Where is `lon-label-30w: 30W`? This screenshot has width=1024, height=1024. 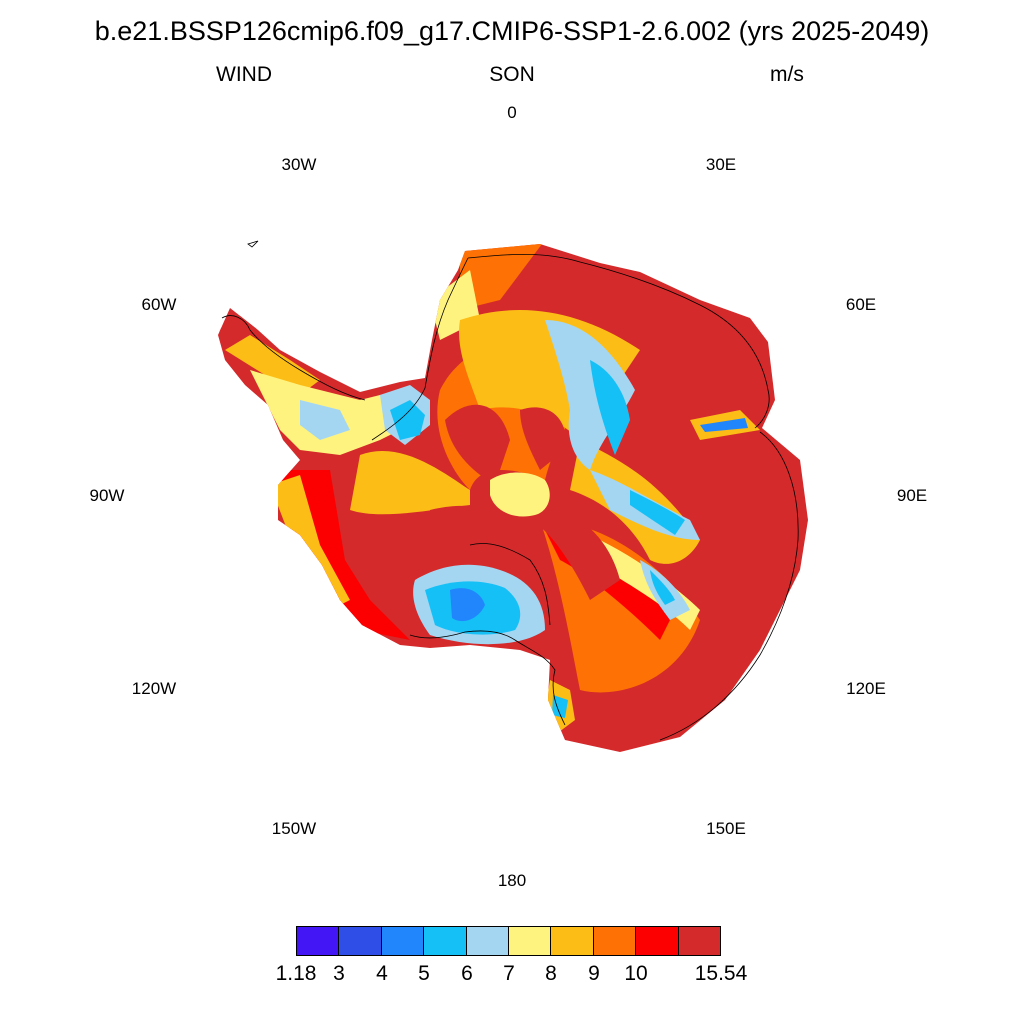
lon-label-30w: 30W is located at coordinates (299, 164).